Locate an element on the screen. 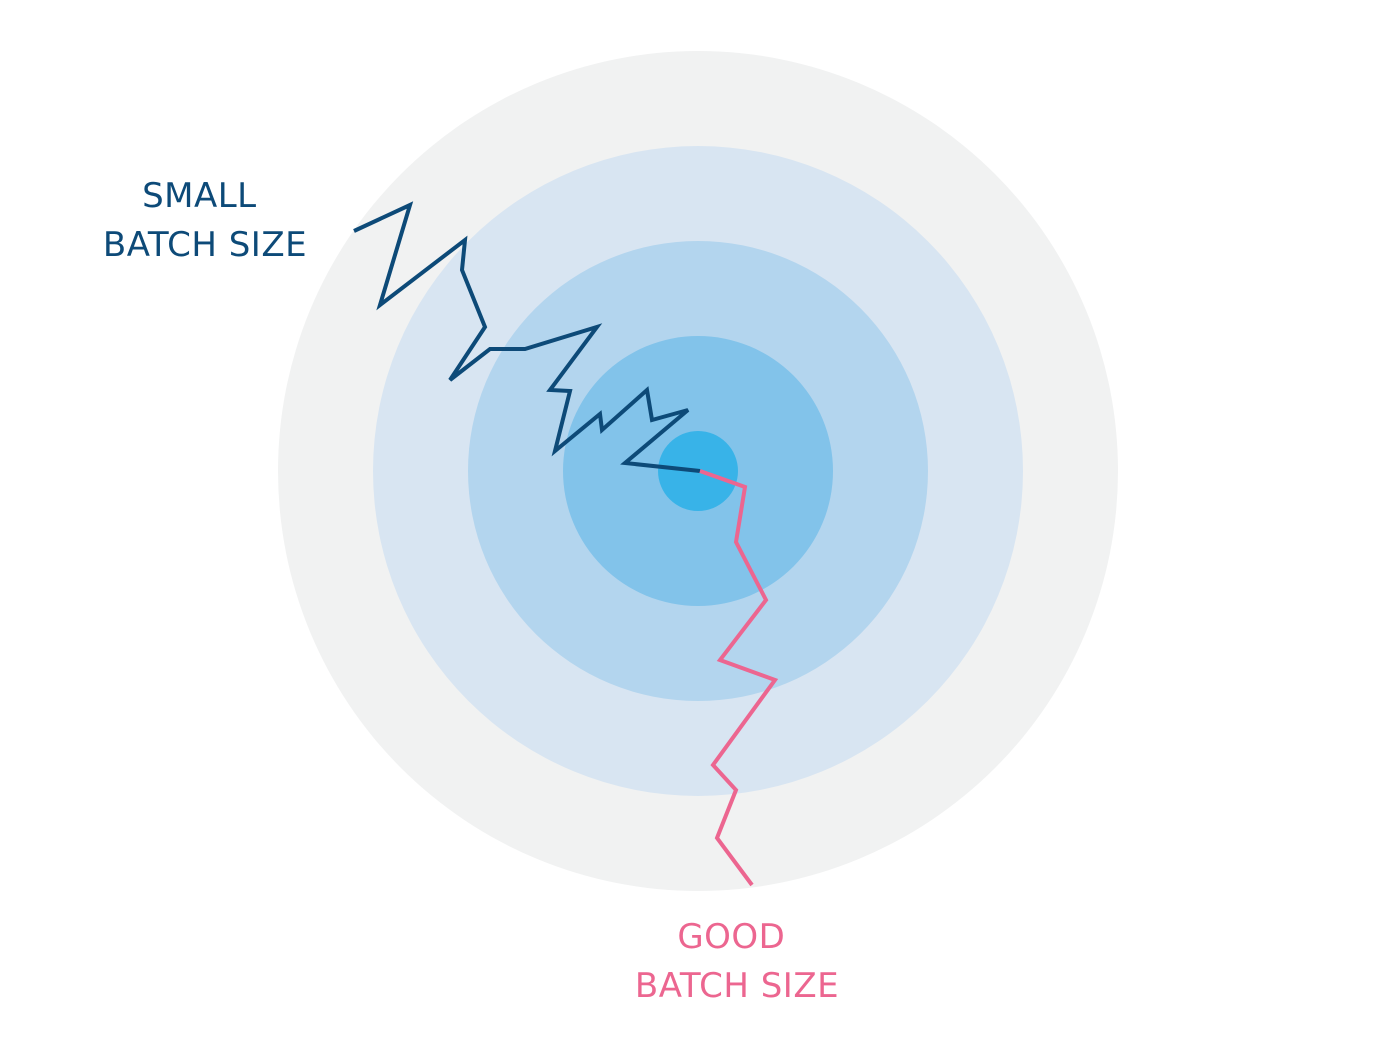  small-batch-label: SMALL BATCH SIZE is located at coordinates (205, 220).